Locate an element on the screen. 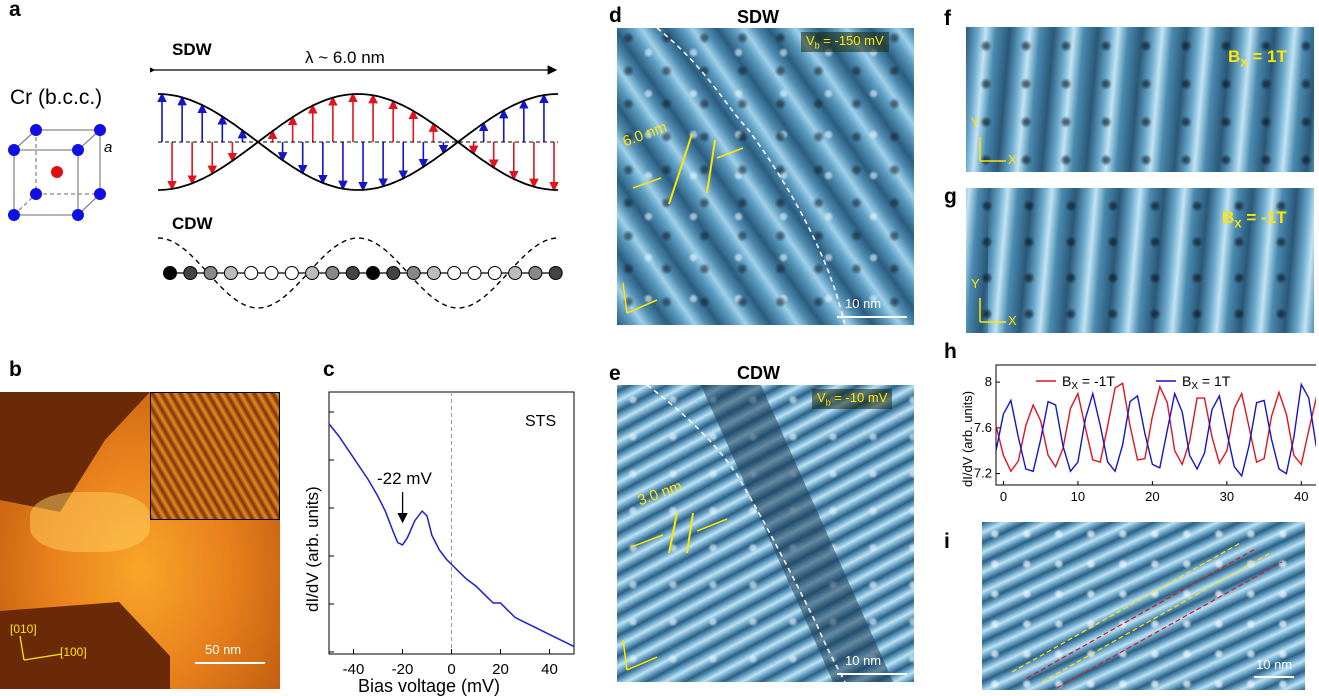 Image resolution: width=1319 pixels, height=696 pixels. linecut-plus-field is located at coordinates (1155, 430).